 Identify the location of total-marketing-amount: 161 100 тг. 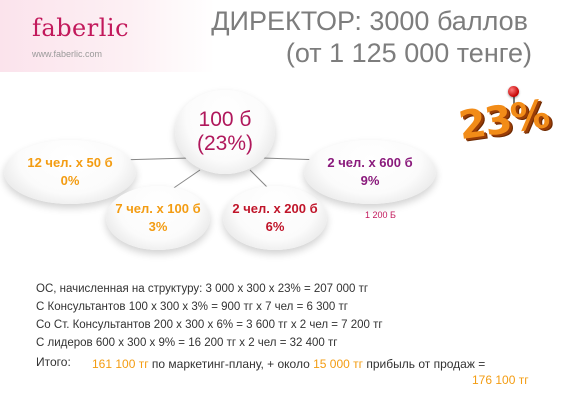
(120, 364).